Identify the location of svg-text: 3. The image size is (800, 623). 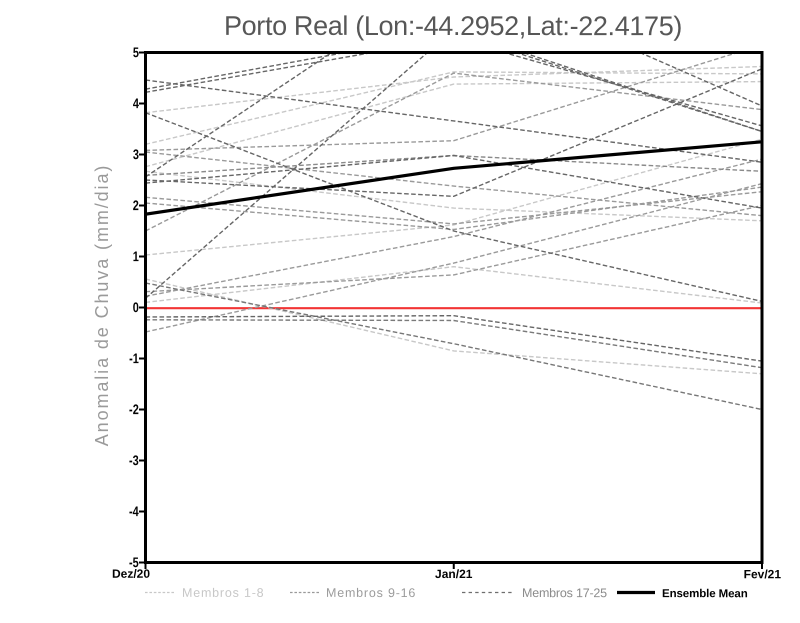
(136, 155).